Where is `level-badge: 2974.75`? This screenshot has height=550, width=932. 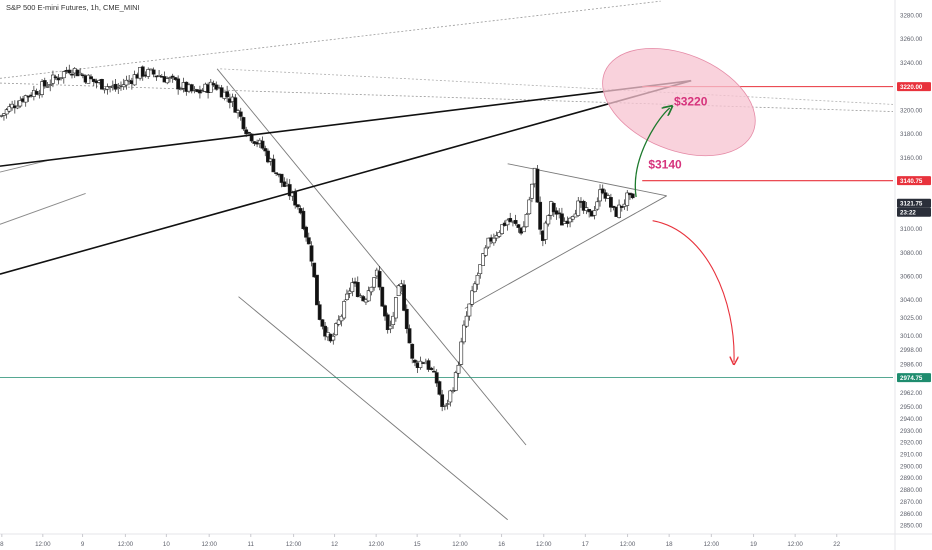
level-badge: 2974.75 is located at coordinates (911, 378).